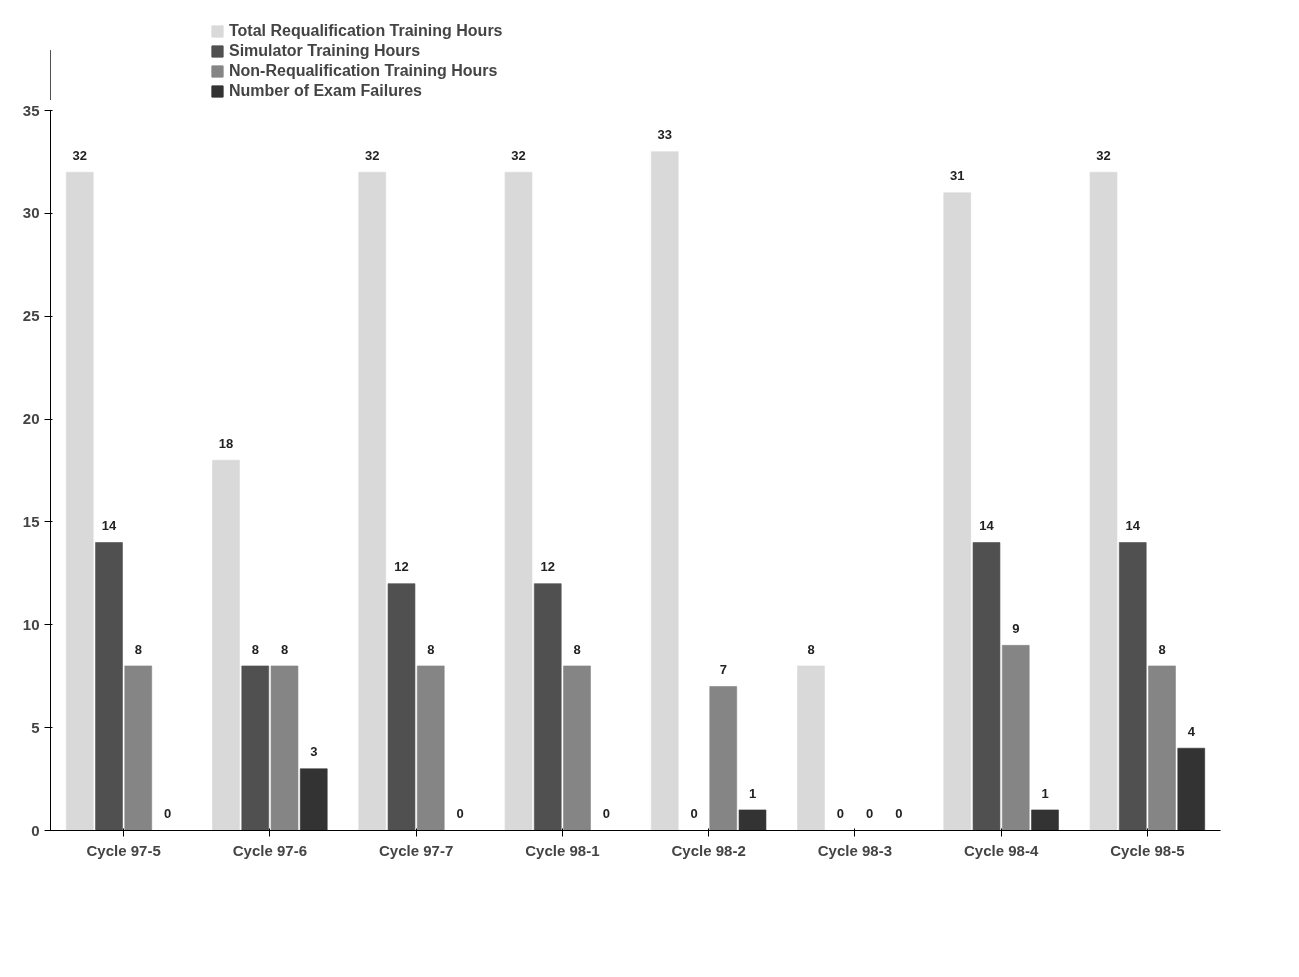 This screenshot has height=977, width=1299. What do you see at coordinates (416, 850) in the screenshot?
I see `x-tick-label: Cycle 97-7` at bounding box center [416, 850].